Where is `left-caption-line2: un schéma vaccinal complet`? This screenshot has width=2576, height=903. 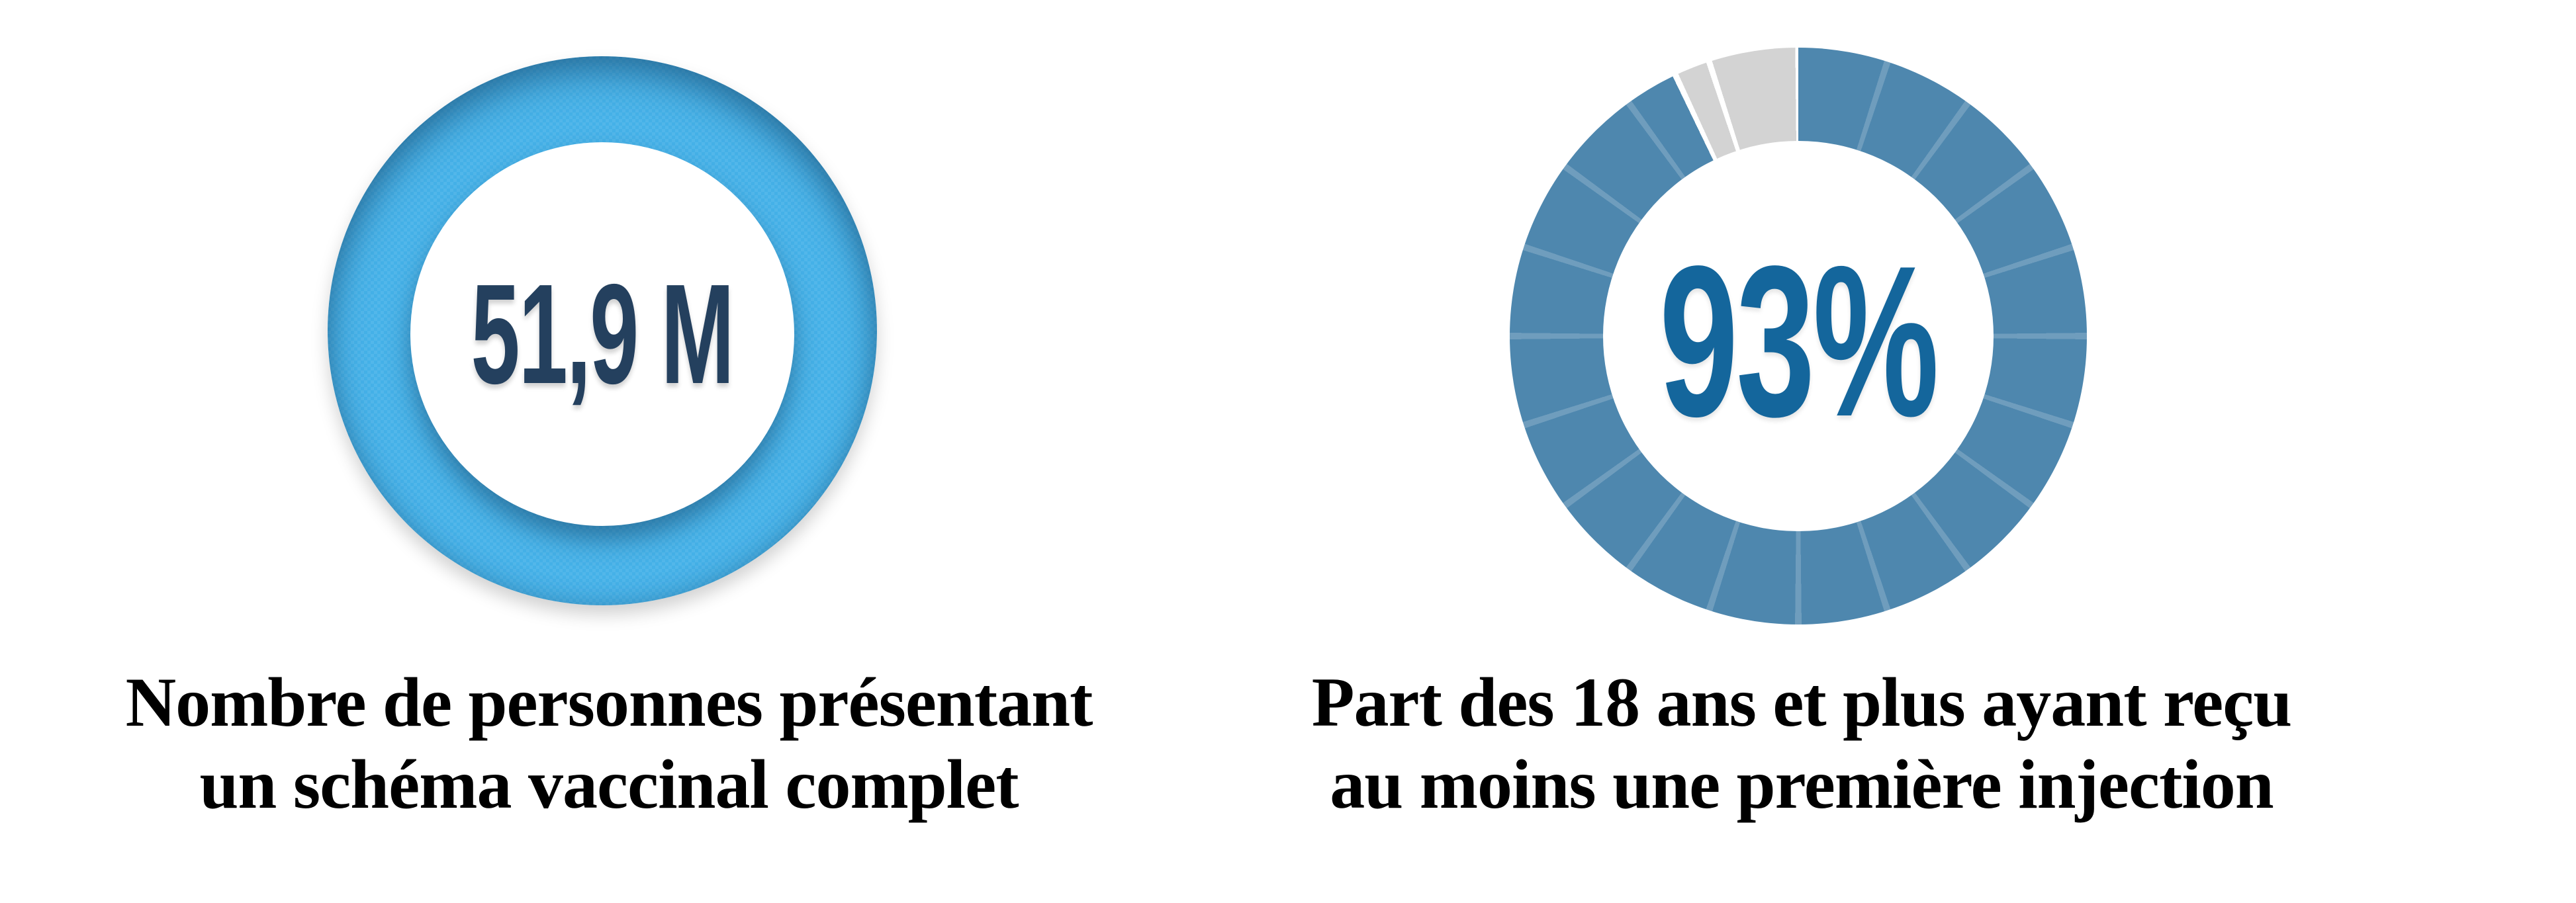
left-caption-line2: un schéma vaccinal complet is located at coordinates (609, 784).